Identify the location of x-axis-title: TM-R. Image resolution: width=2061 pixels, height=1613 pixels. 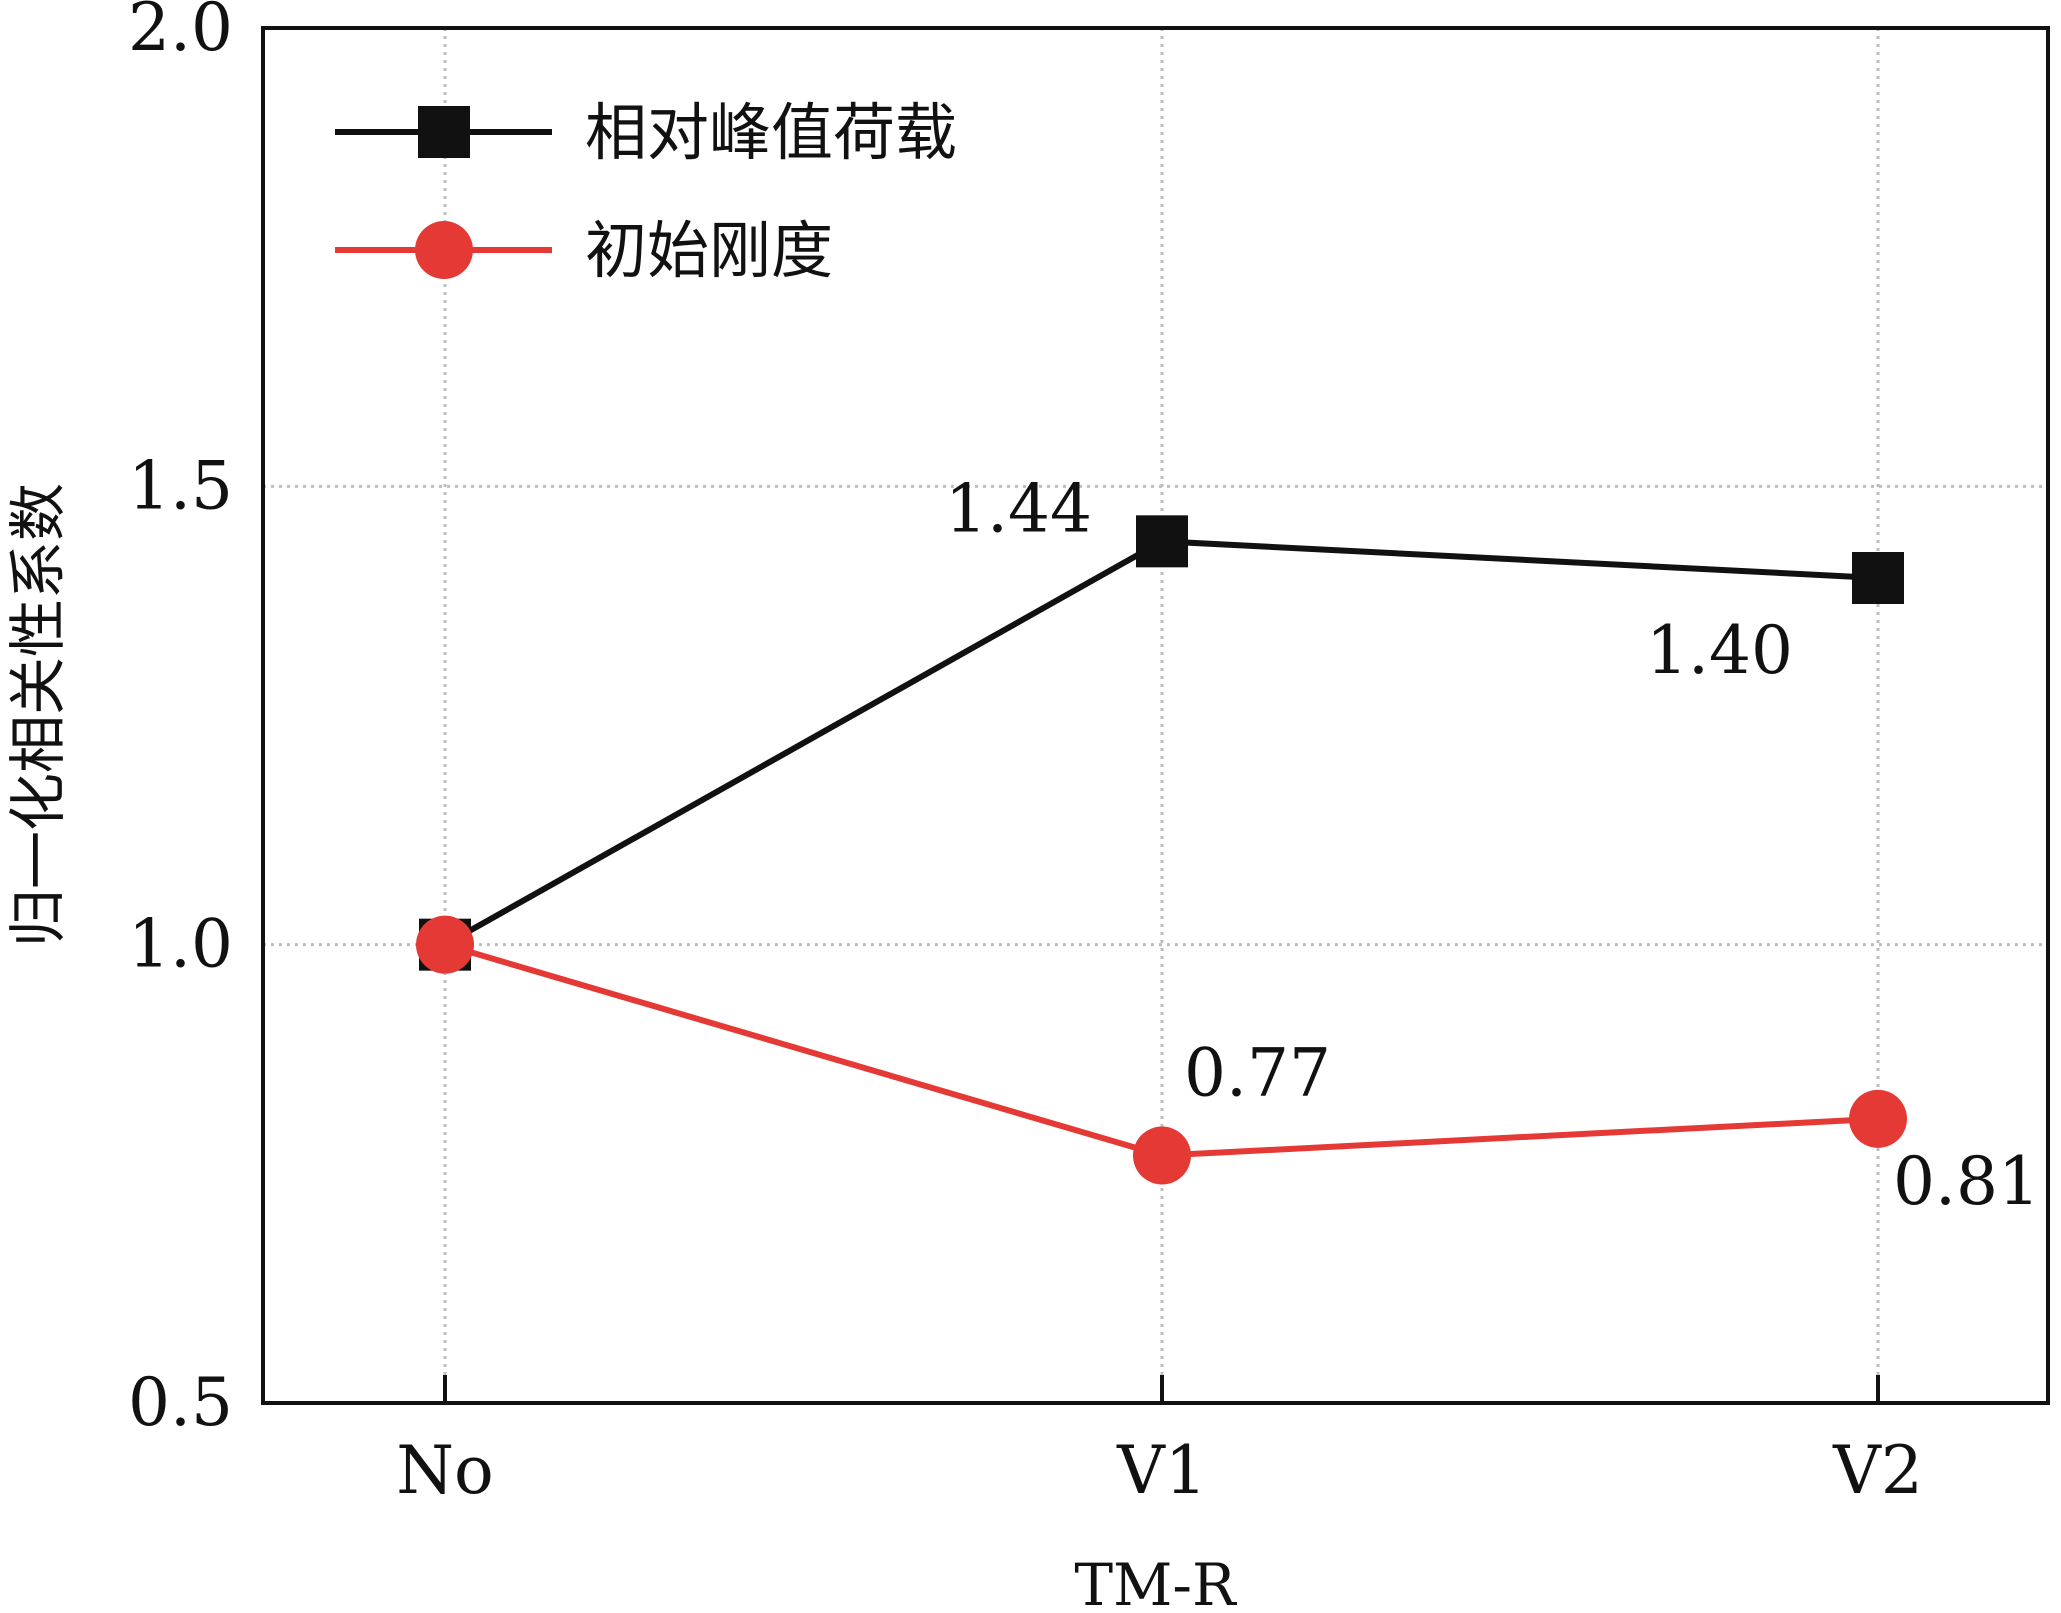
(1156, 1582).